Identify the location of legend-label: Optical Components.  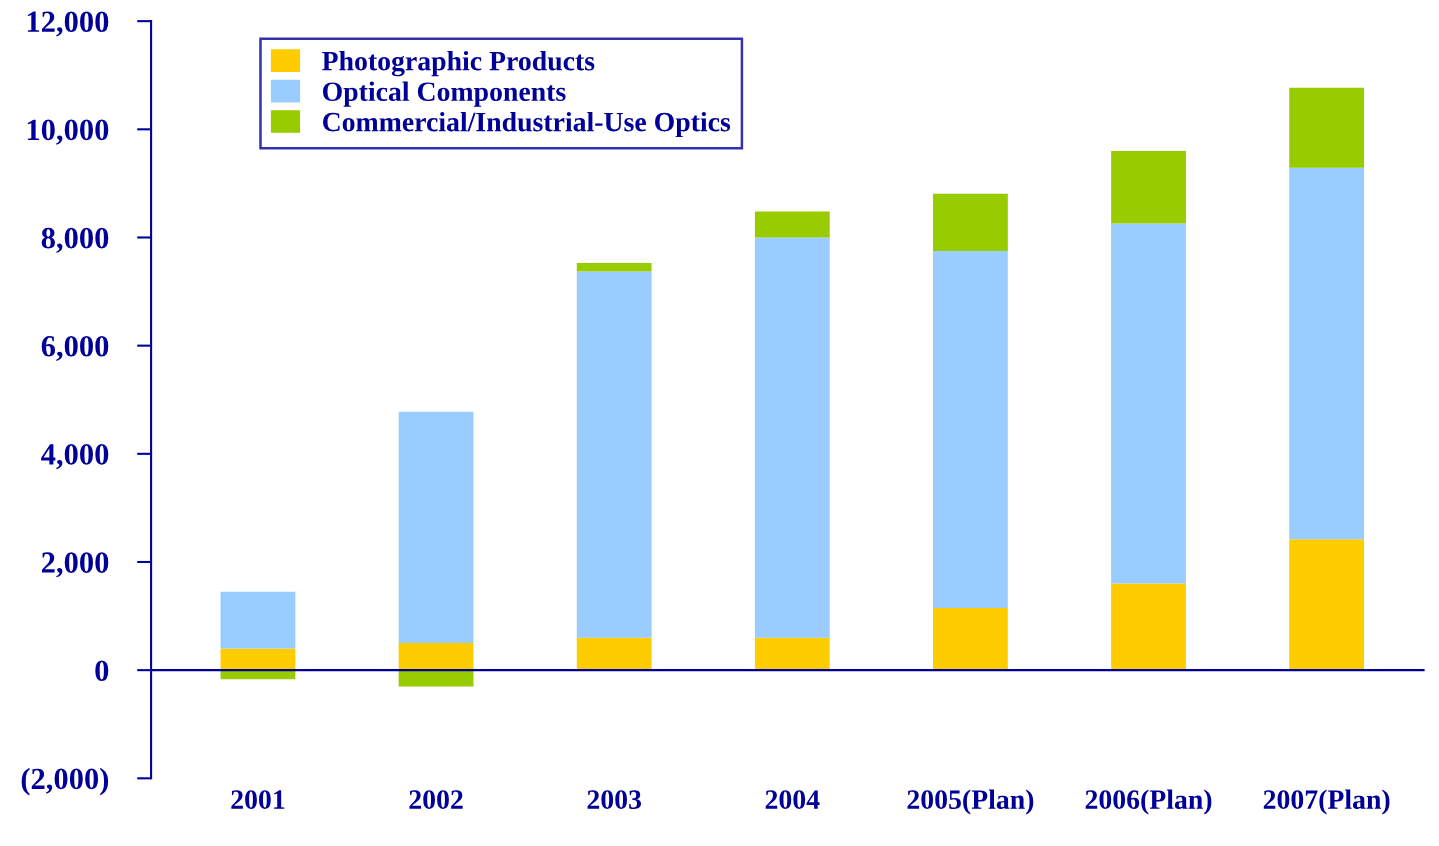
(444, 94).